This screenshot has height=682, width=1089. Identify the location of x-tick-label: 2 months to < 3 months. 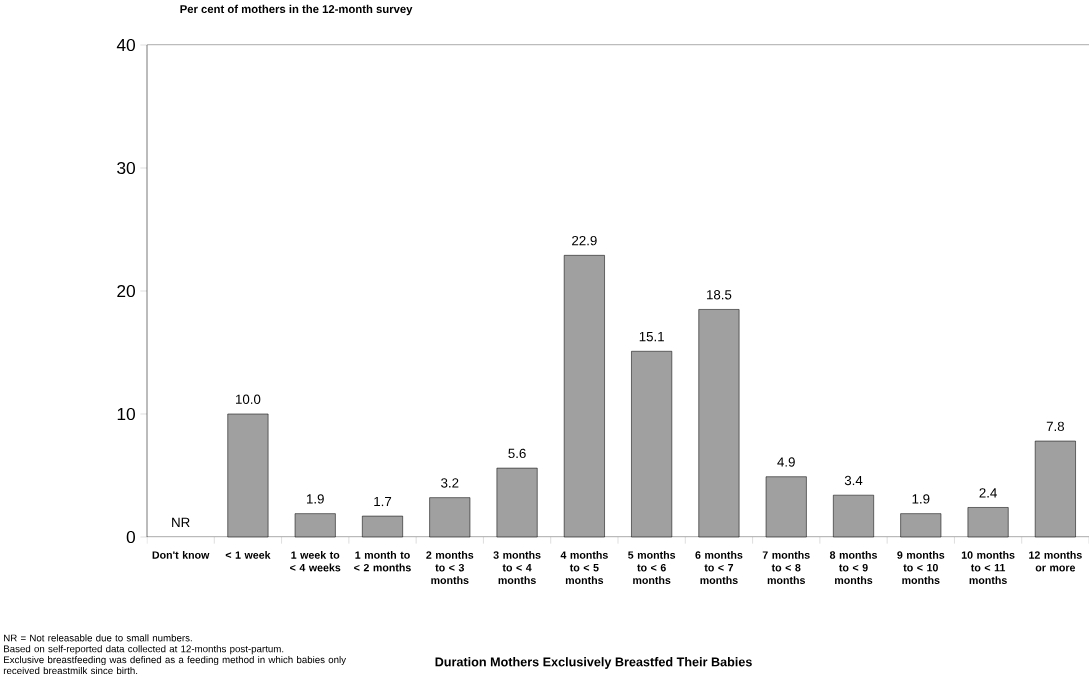
(450, 567).